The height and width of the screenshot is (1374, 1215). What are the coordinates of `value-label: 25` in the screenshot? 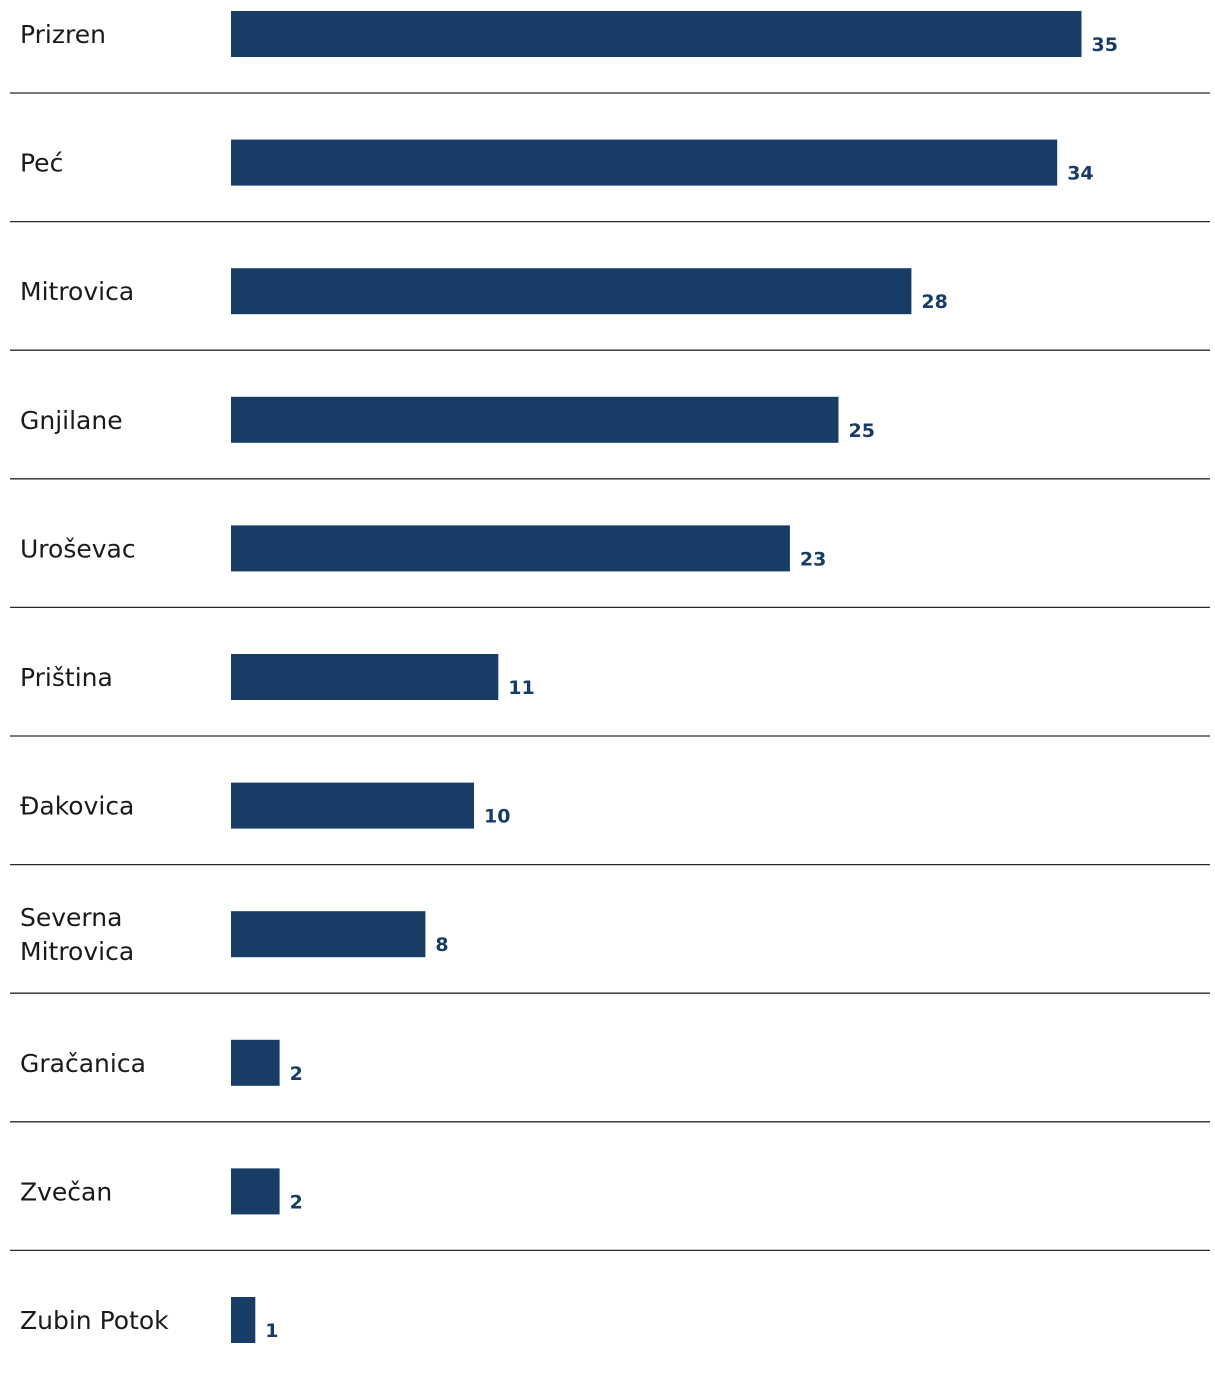 It's located at (862, 431).